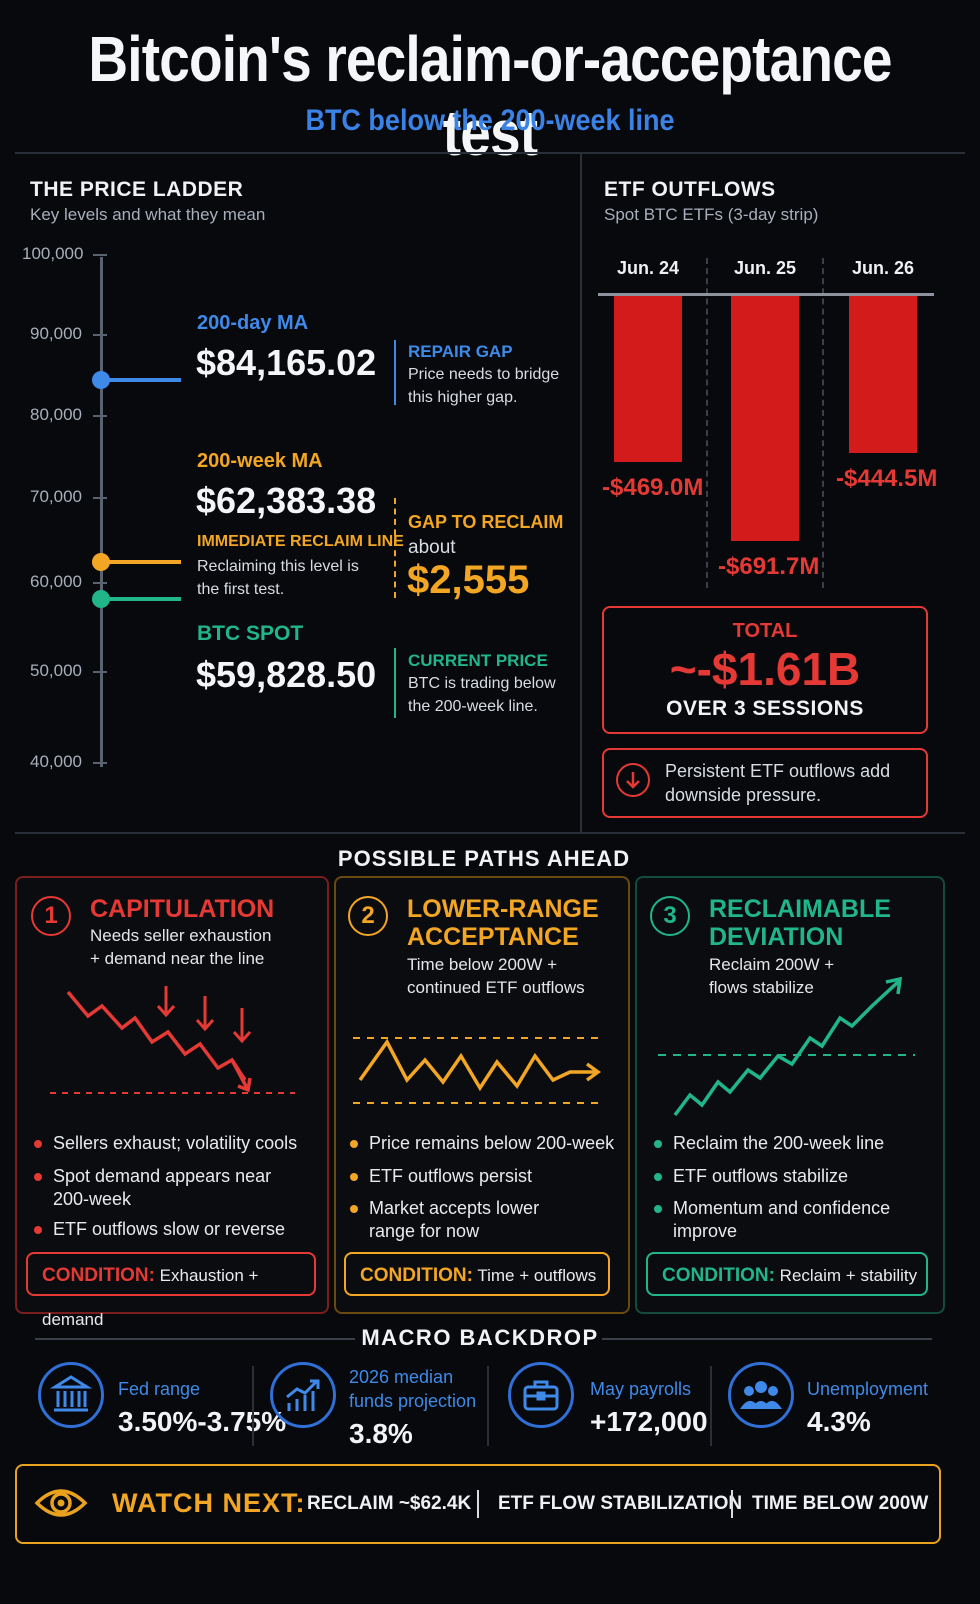 The width and height of the screenshot is (980, 1604). What do you see at coordinates (150, 1297) in the screenshot?
I see `condition-text: Exhaustion + demand` at bounding box center [150, 1297].